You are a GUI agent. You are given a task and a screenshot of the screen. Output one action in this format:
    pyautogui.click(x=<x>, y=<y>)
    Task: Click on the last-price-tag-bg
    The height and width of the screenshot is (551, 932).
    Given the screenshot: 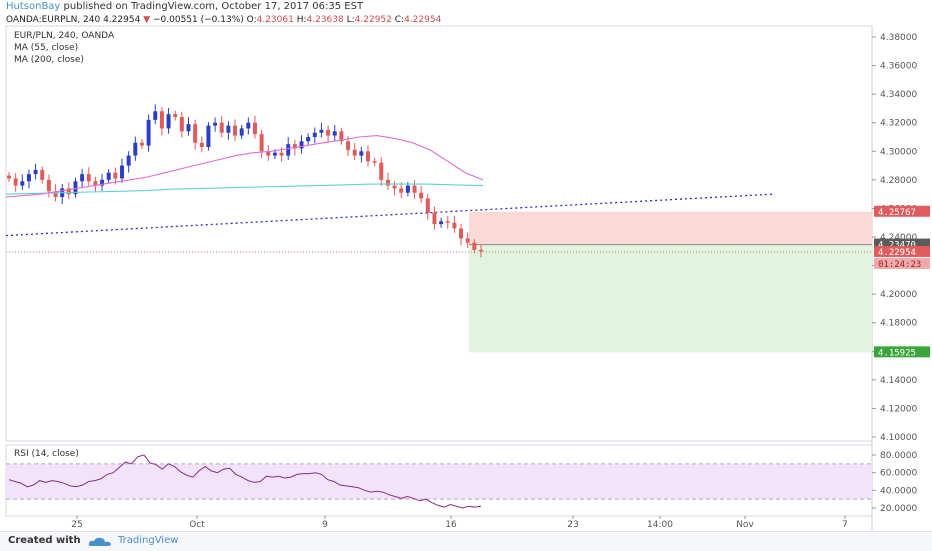 What is the action you would take?
    pyautogui.click(x=902, y=251)
    